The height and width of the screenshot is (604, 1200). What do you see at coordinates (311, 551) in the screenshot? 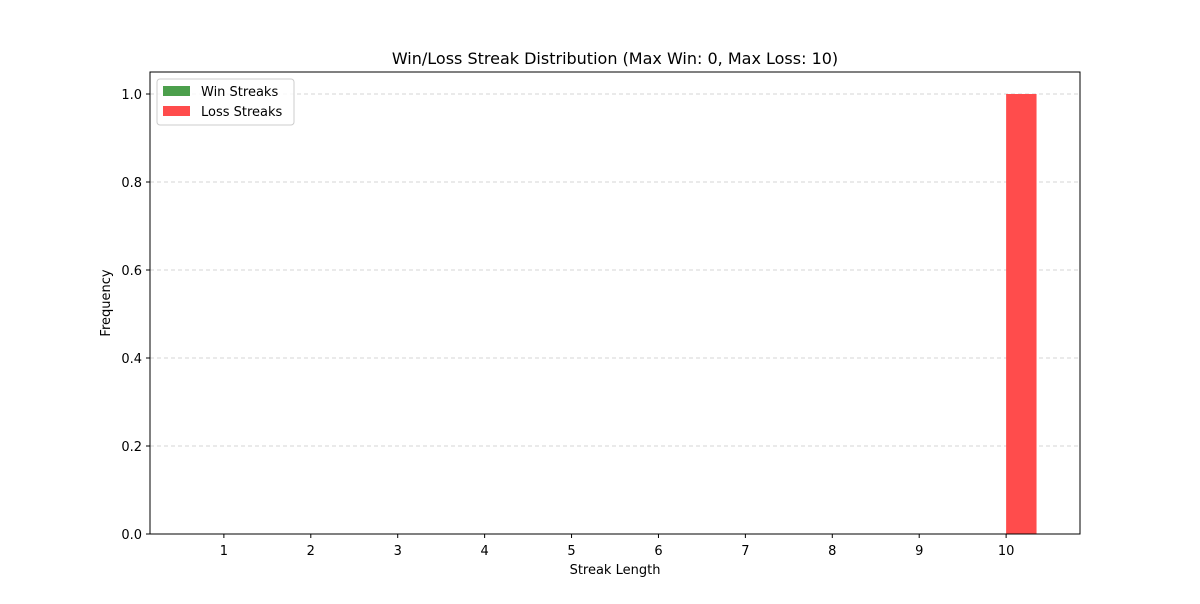
I see `x-tick-label: 2` at bounding box center [311, 551].